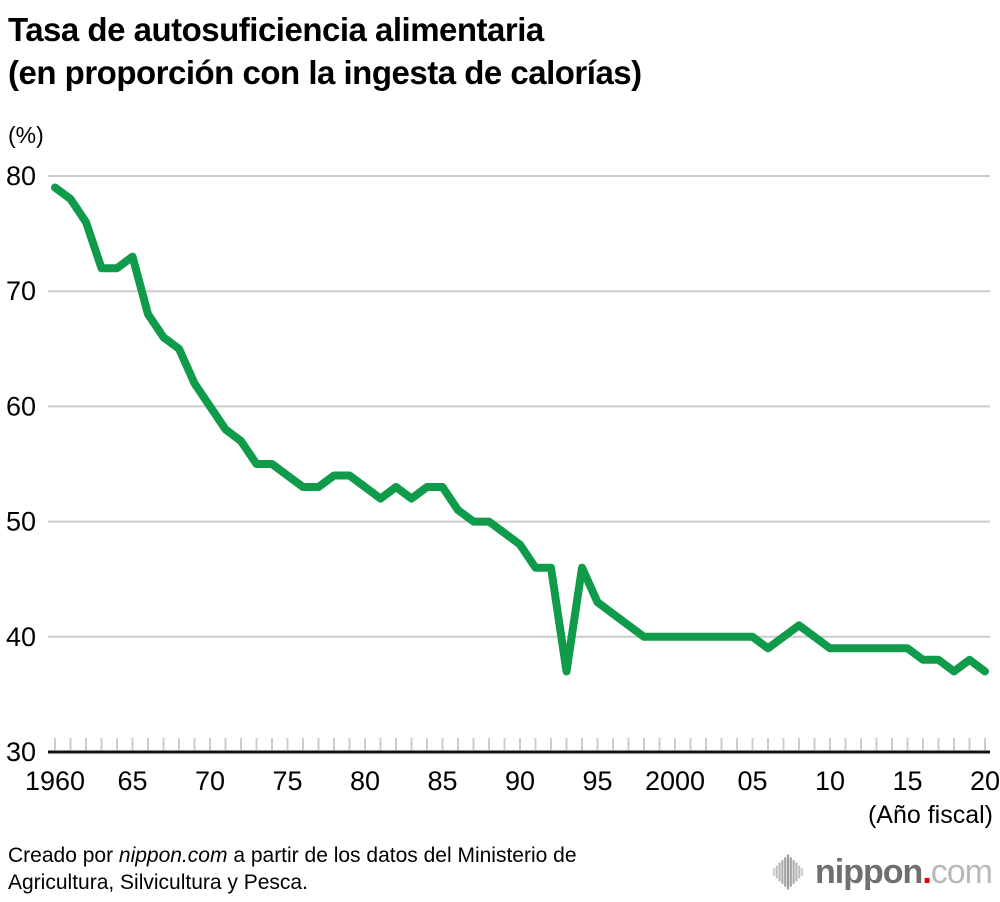  Describe the element at coordinates (276, 29) in the screenshot. I see `chart-title-line1: Tasa de autosuficiencia alimentaria` at that location.